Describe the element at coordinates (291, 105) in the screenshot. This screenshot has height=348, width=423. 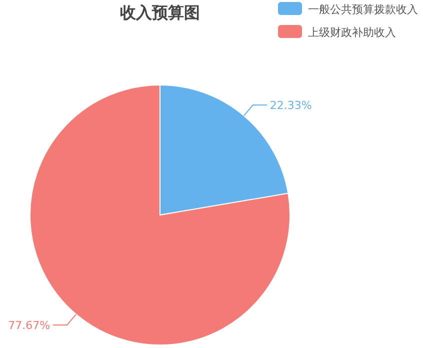
I see `data-label: 22.33%` at that location.